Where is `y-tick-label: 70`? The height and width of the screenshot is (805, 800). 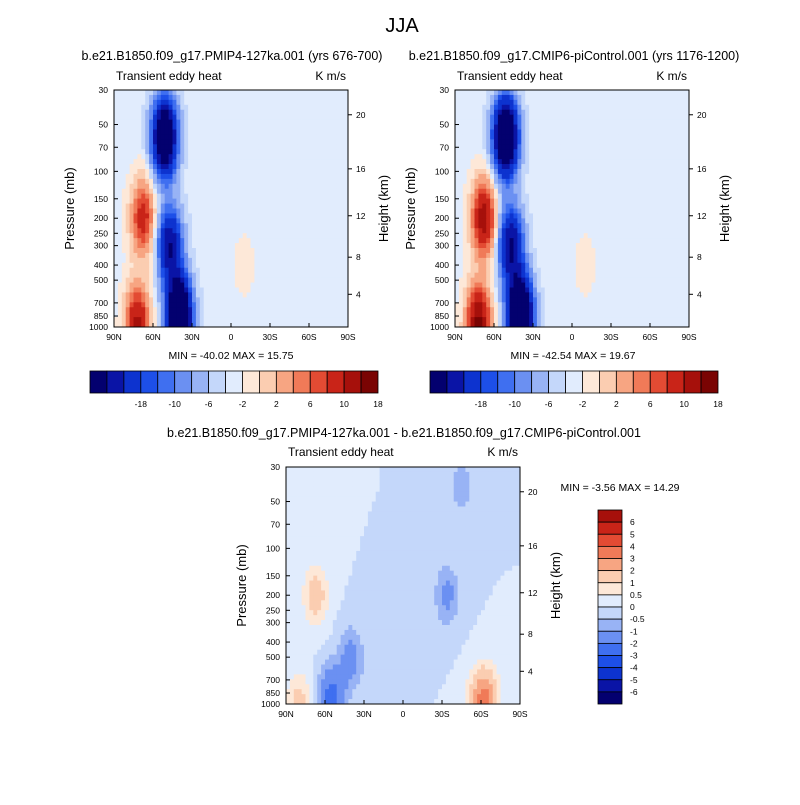 y-tick-label: 70 is located at coordinates (104, 147).